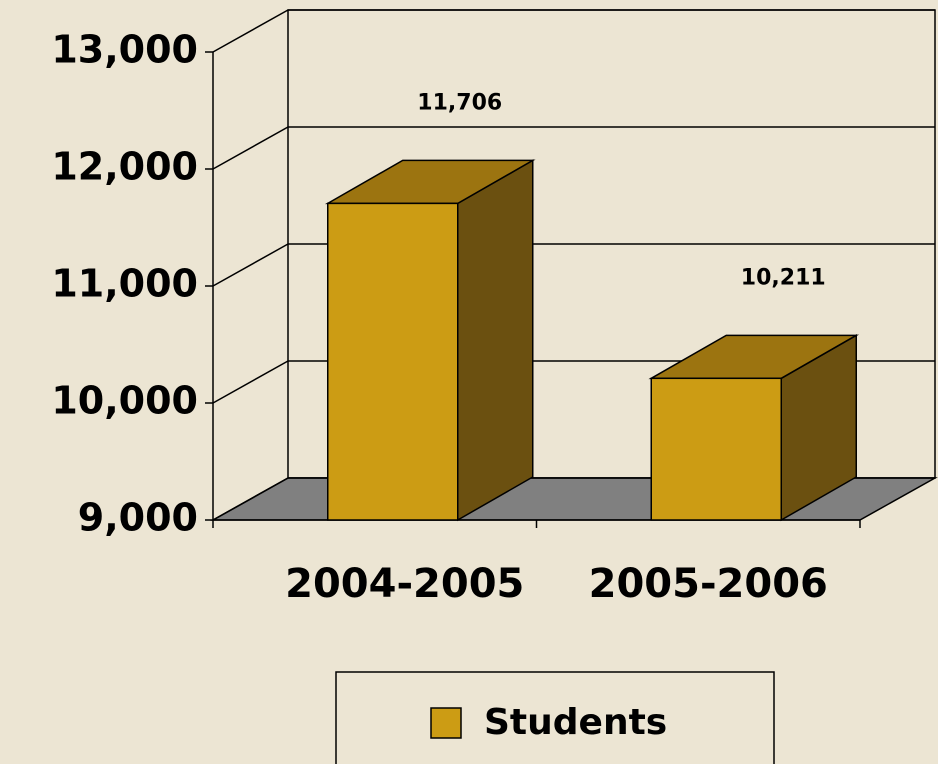 Image resolution: width=938 pixels, height=764 pixels. What do you see at coordinates (783, 277) in the screenshot?
I see `data-label: 10,211` at bounding box center [783, 277].